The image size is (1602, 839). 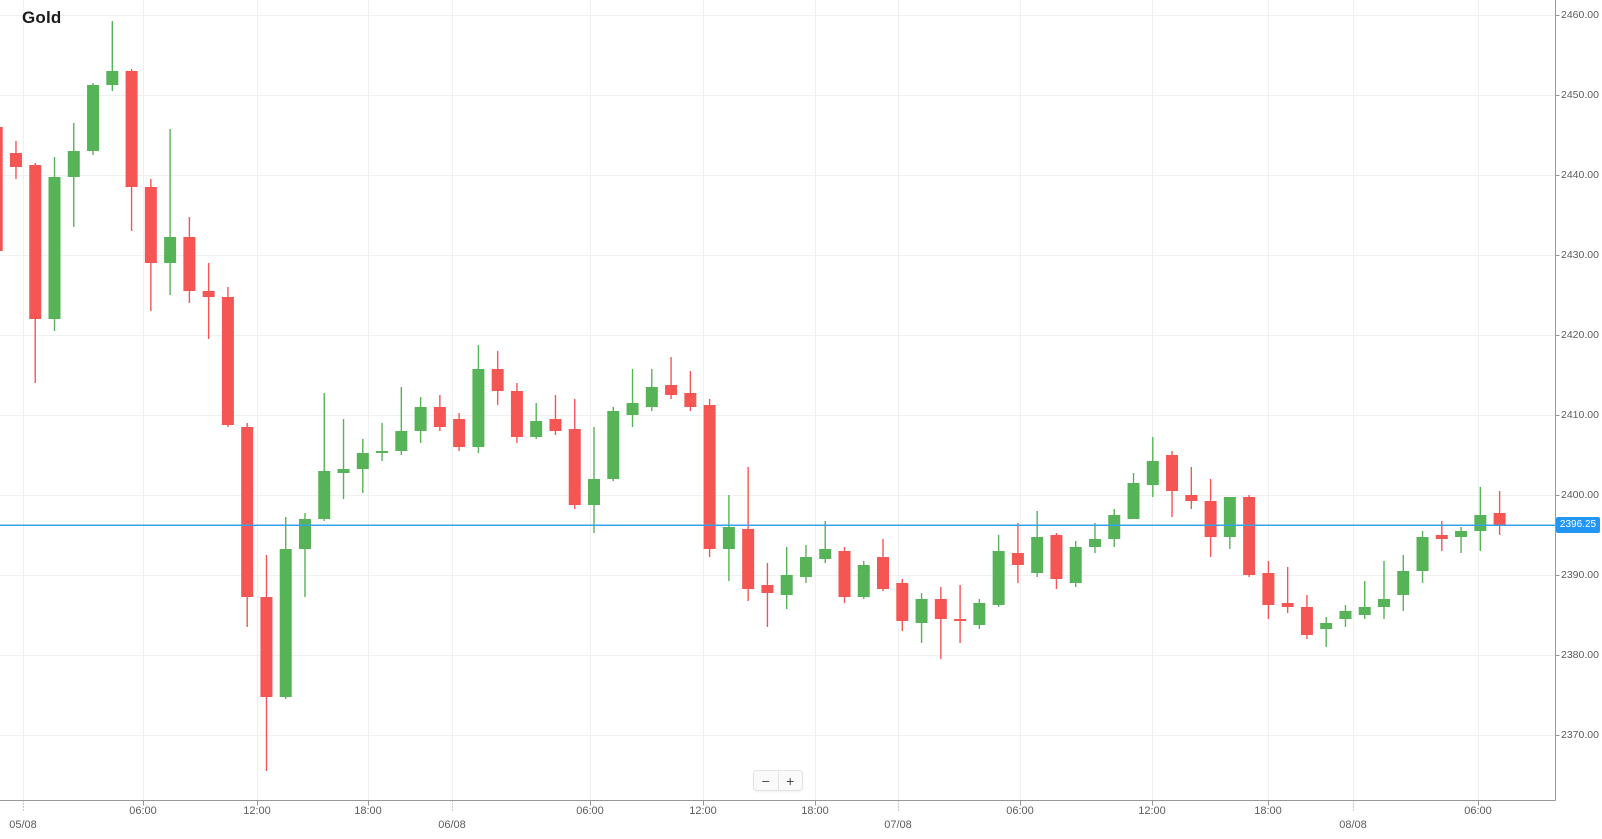 I want to click on price-axis, so click(x=1579, y=400).